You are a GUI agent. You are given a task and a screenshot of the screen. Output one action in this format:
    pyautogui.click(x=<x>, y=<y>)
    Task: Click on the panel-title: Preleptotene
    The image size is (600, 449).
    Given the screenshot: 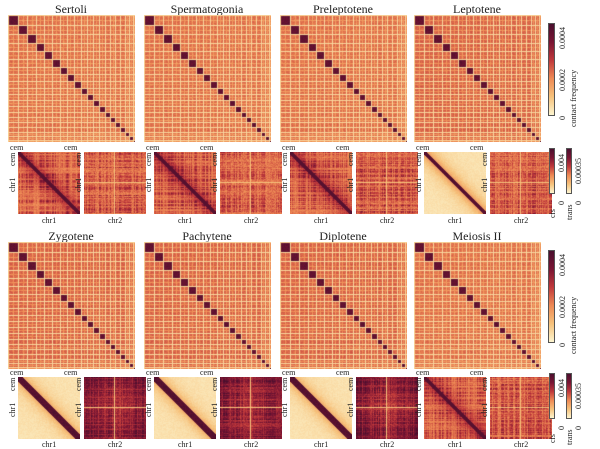 What is the action you would take?
    pyautogui.click(x=343, y=9)
    